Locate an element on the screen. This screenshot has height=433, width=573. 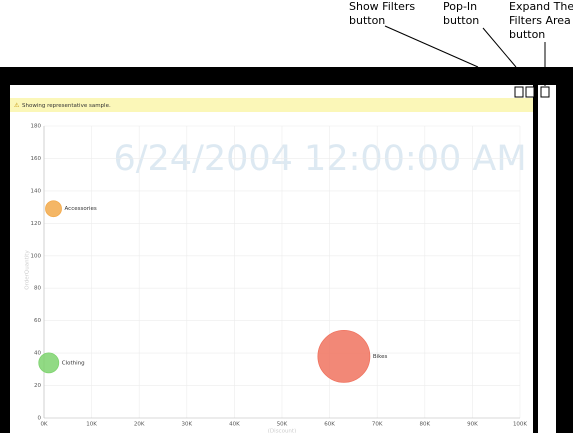
callout-label: Expand The is located at coordinates (541, 6).